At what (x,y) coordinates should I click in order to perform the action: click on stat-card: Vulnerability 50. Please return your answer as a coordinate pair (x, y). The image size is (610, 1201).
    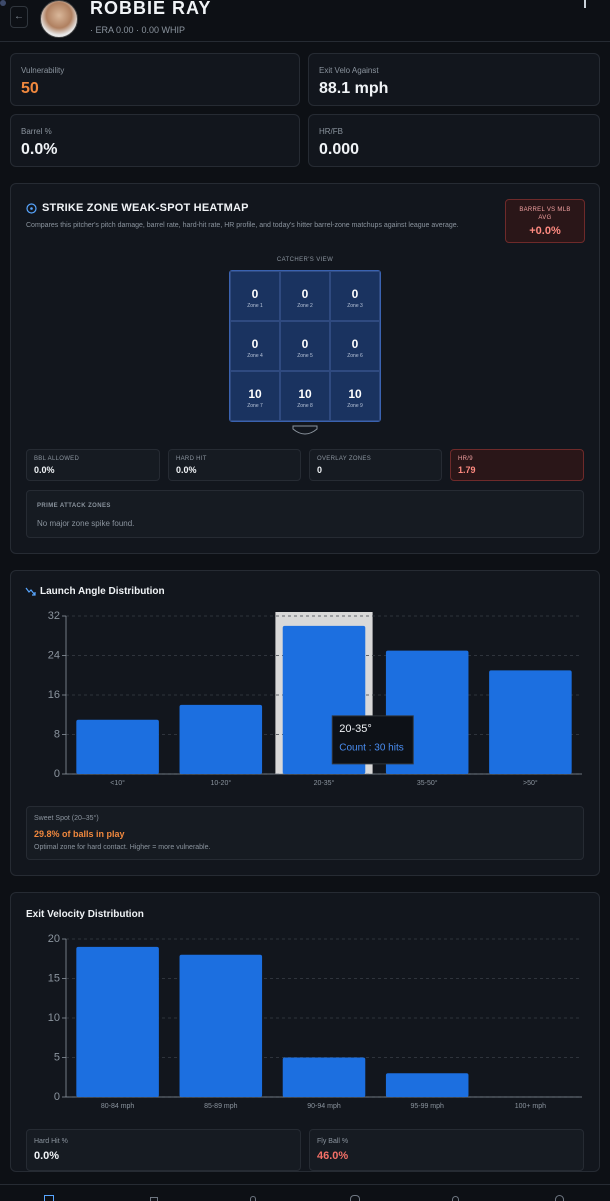
    Looking at the image, I should click on (155, 79).